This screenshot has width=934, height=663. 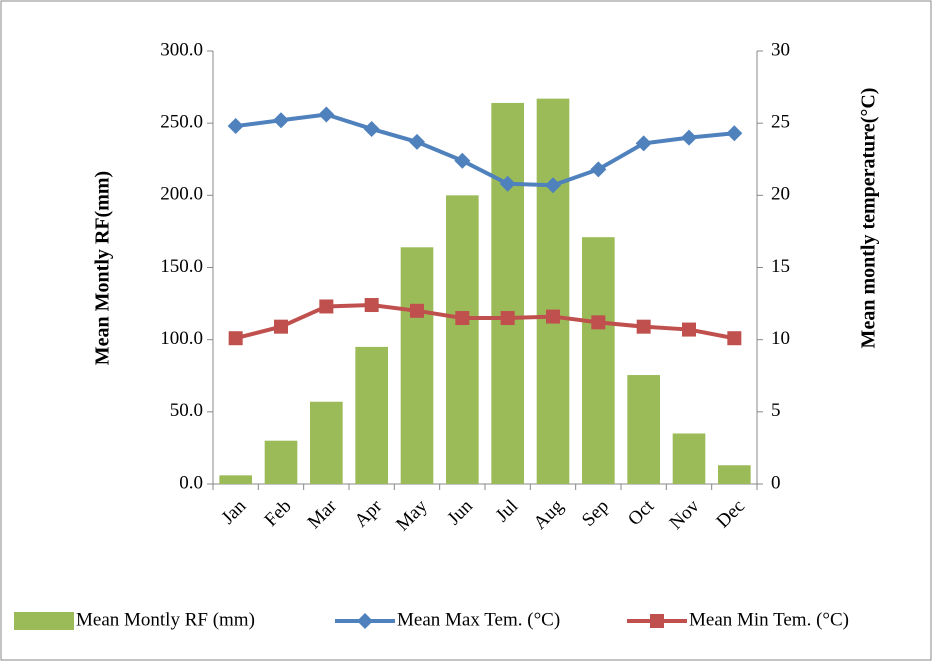 What do you see at coordinates (780, 338) in the screenshot?
I see `y2-tick-label: 10` at bounding box center [780, 338].